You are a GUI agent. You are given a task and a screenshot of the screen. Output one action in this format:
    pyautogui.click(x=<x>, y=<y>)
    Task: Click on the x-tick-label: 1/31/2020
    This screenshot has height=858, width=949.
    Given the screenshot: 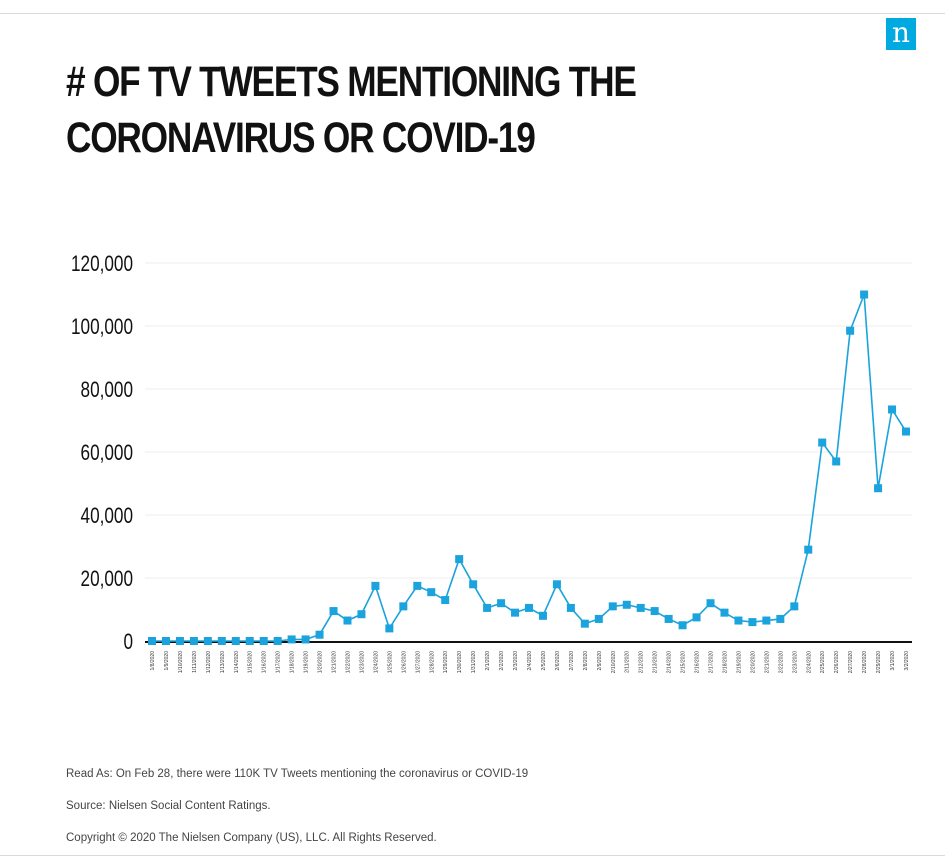 What is the action you would take?
    pyautogui.click(x=474, y=662)
    